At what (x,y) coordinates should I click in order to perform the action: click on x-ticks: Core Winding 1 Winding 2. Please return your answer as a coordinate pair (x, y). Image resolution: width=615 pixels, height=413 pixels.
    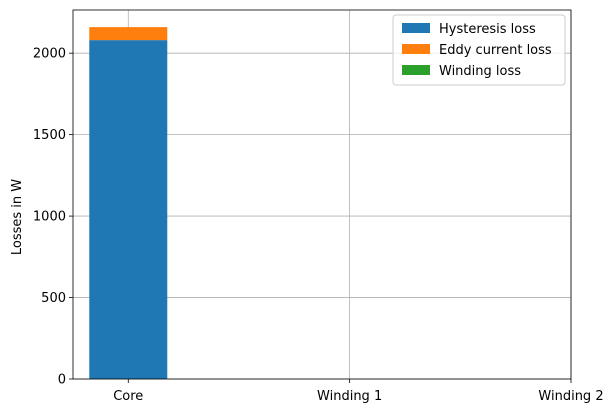
    Looking at the image, I should click on (358, 391).